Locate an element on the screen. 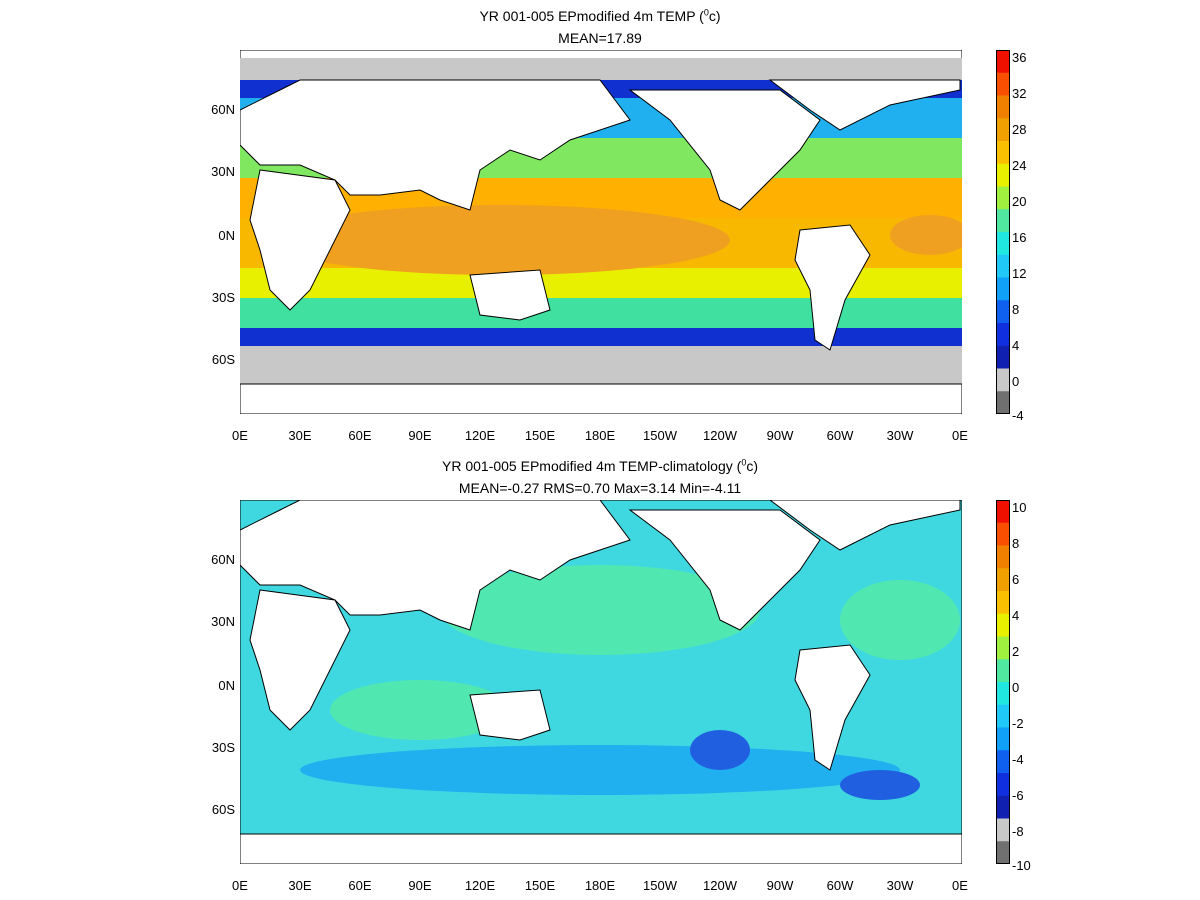  panel-title: YR 001-005 EPmodified 4m TEMP (0c) is located at coordinates (600, 15).